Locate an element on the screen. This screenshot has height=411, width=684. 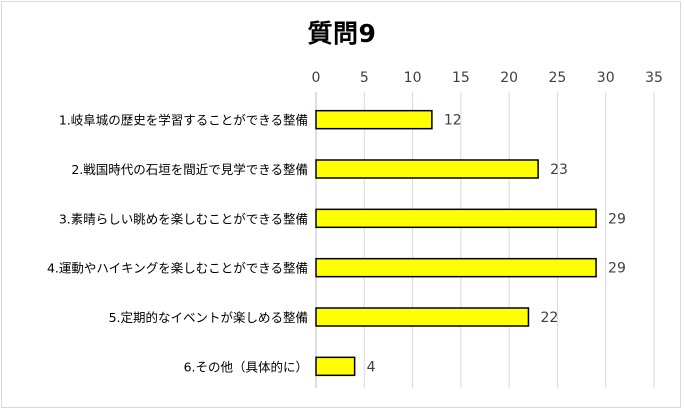
x-tick-label: 15 is located at coordinates (461, 78).